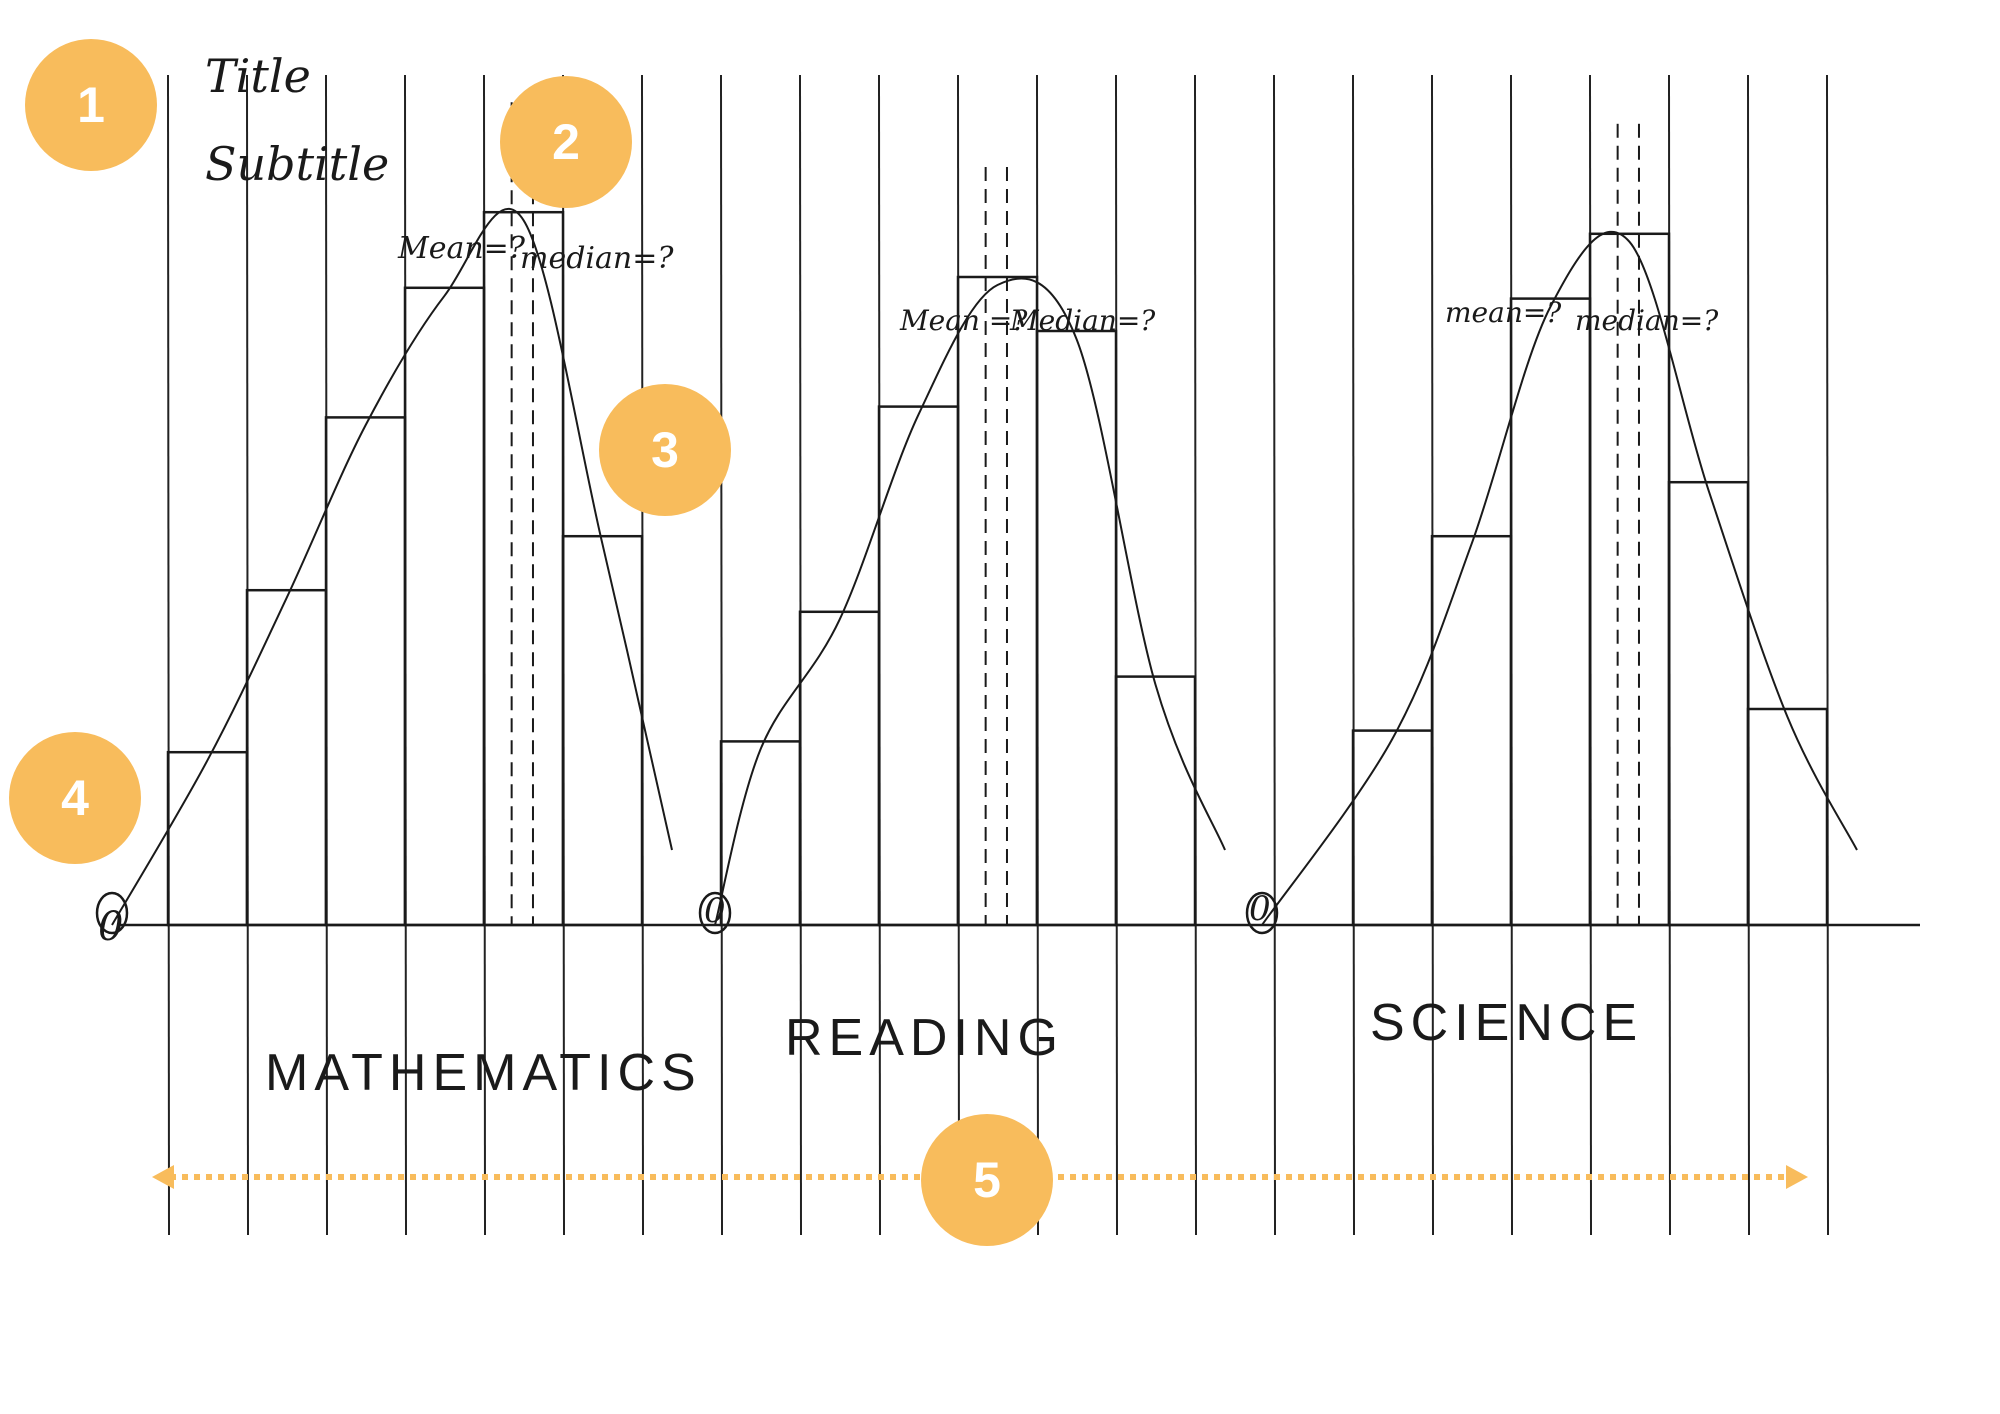 This screenshot has width=2000, height=1414. I want to click on category-label-mathematics: MATHEMATICS, so click(483, 1073).